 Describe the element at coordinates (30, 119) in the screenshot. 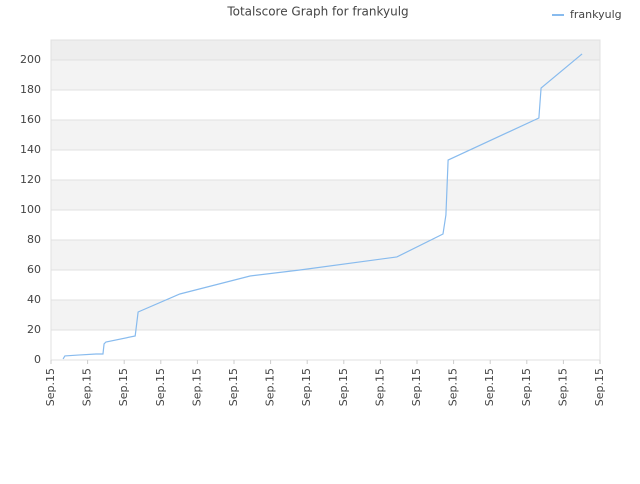

I see `y-tick-label: 160` at that location.